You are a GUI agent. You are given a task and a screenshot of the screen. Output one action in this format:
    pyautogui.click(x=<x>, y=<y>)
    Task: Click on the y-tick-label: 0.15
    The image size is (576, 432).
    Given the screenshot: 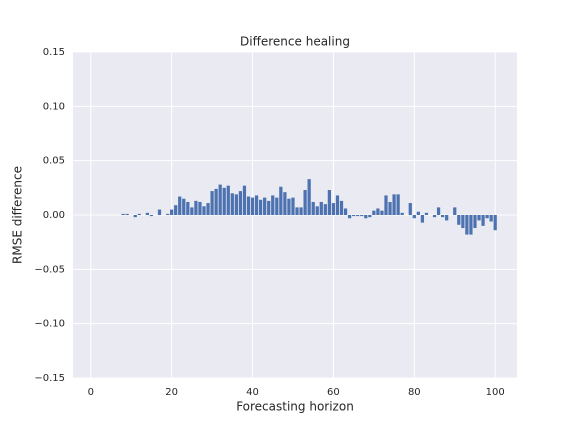 What is the action you would take?
    pyautogui.click(x=54, y=52)
    